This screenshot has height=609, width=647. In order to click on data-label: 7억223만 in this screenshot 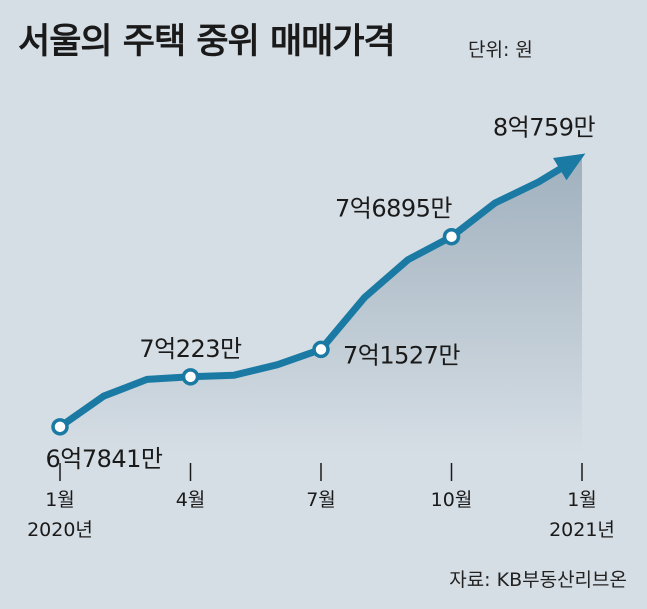, I will do `click(190, 349)`.